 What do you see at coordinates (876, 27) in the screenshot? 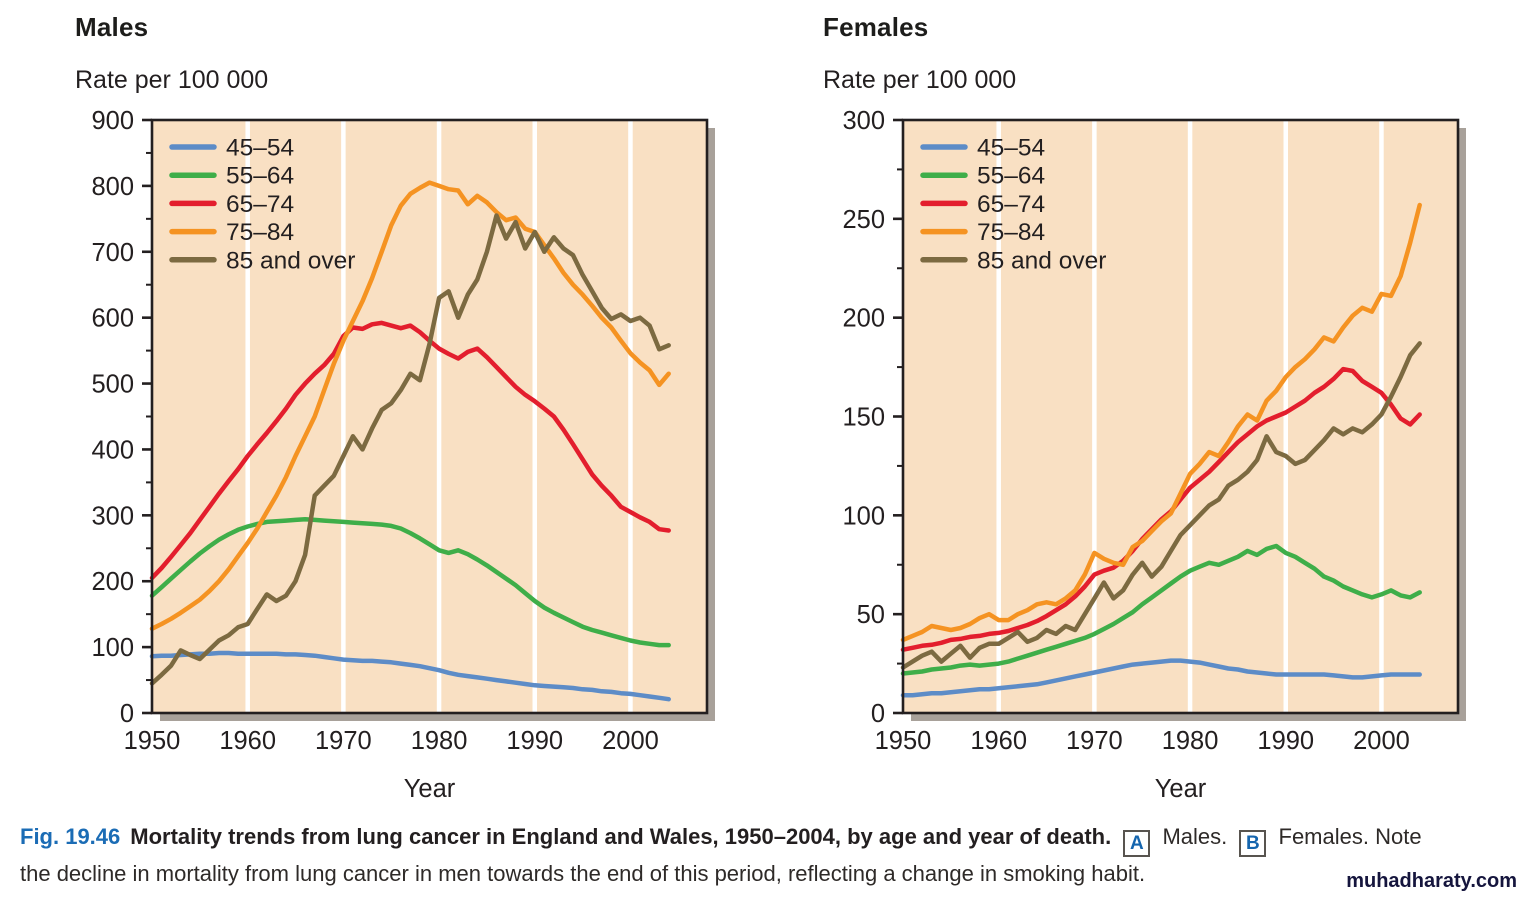
I see `females-chart-title: Females` at bounding box center [876, 27].